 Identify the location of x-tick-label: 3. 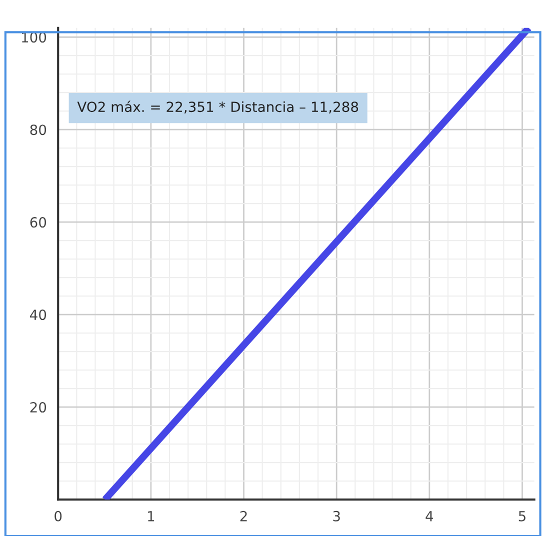
(336, 516).